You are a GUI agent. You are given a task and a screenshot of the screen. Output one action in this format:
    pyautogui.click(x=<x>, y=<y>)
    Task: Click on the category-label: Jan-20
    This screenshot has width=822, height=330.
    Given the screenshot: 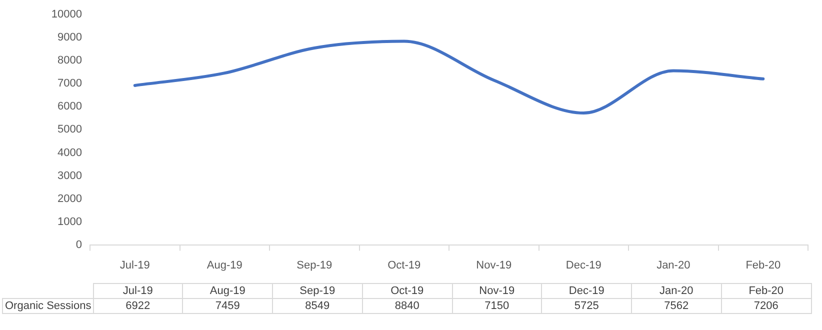 What is the action you would take?
    pyautogui.click(x=677, y=291)
    